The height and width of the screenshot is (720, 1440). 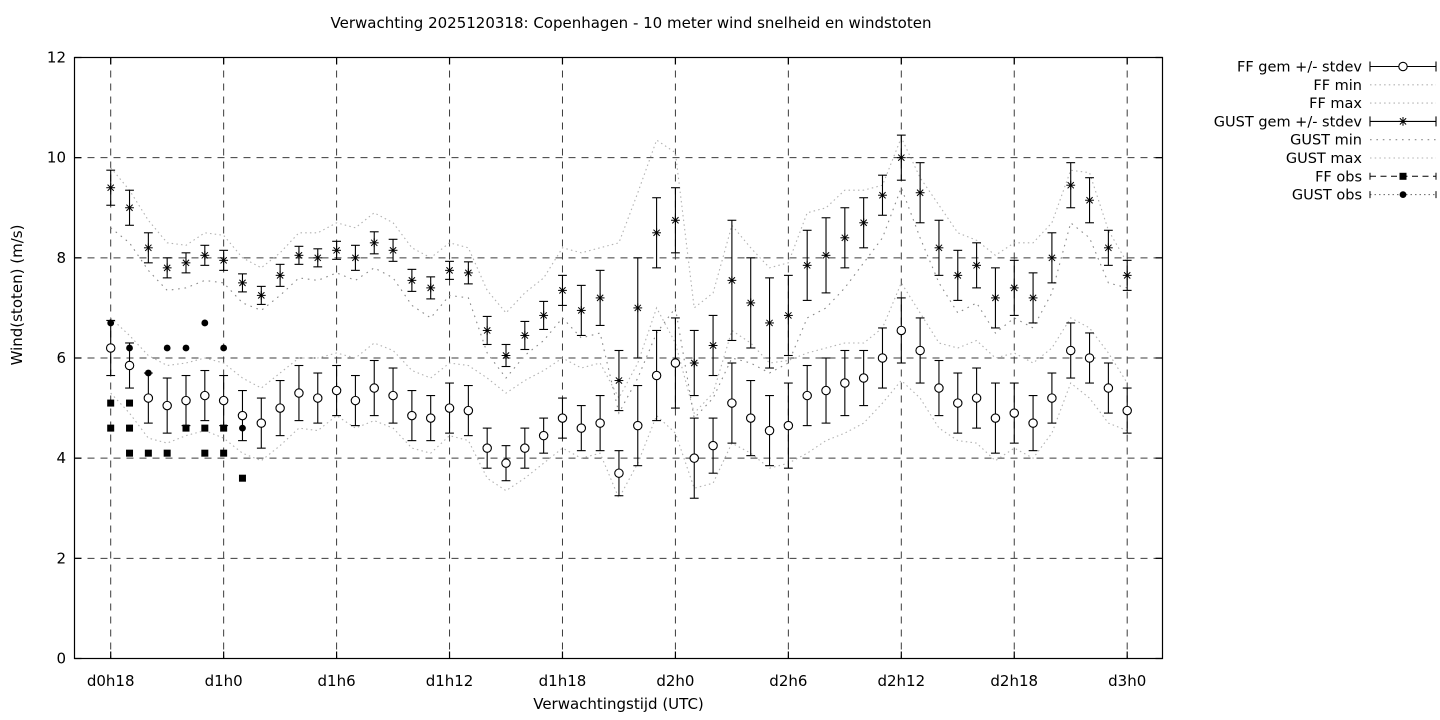 What do you see at coordinates (56, 158) in the screenshot?
I see `svg-text: 10` at bounding box center [56, 158].